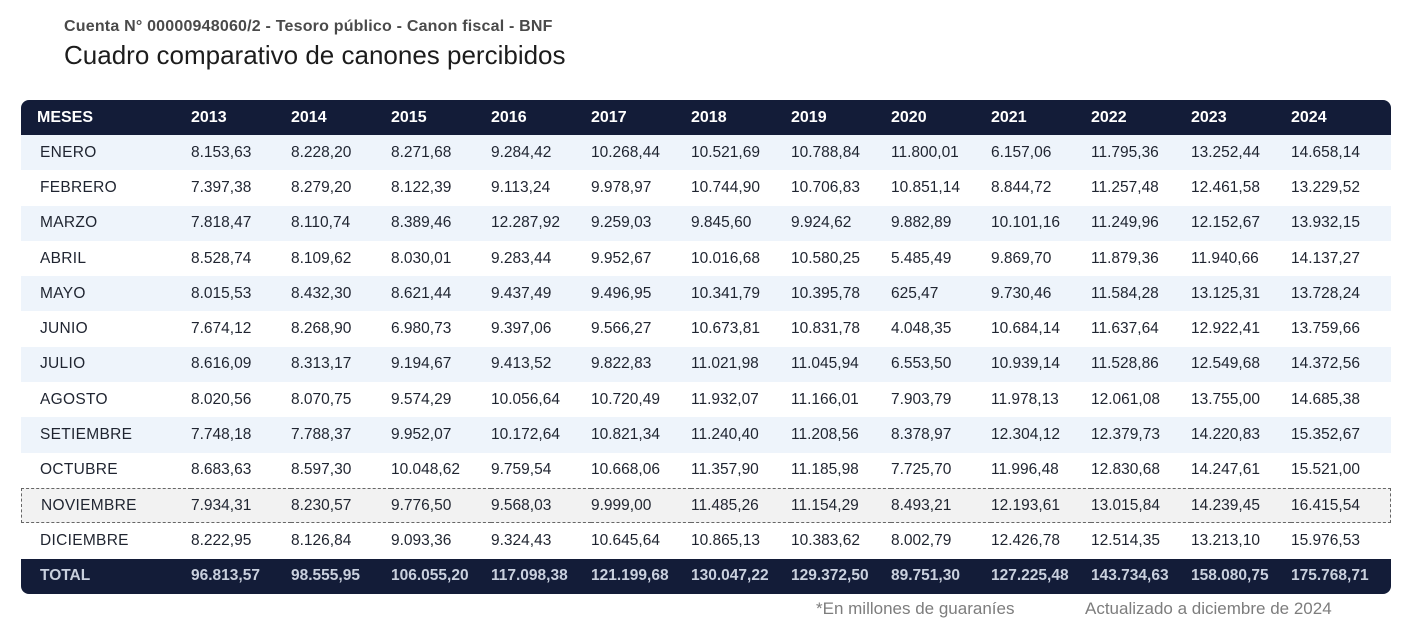  I want to click on column-header-year: 2024, so click(1341, 117).